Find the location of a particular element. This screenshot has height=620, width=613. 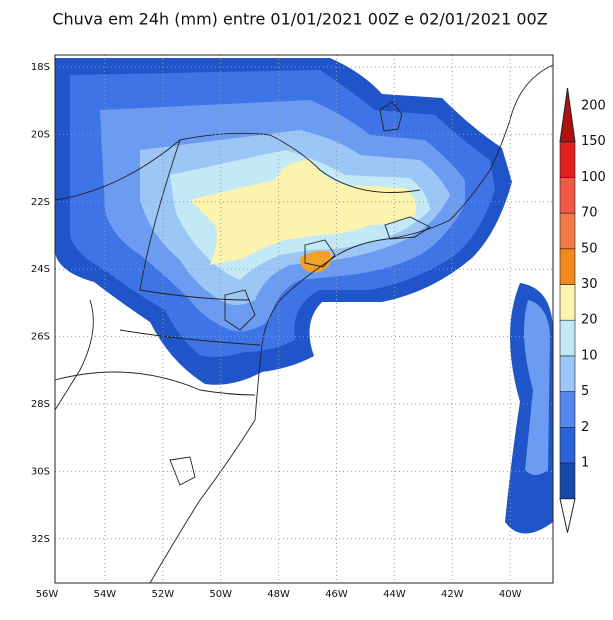

lon-label: 54W is located at coordinates (105, 594).